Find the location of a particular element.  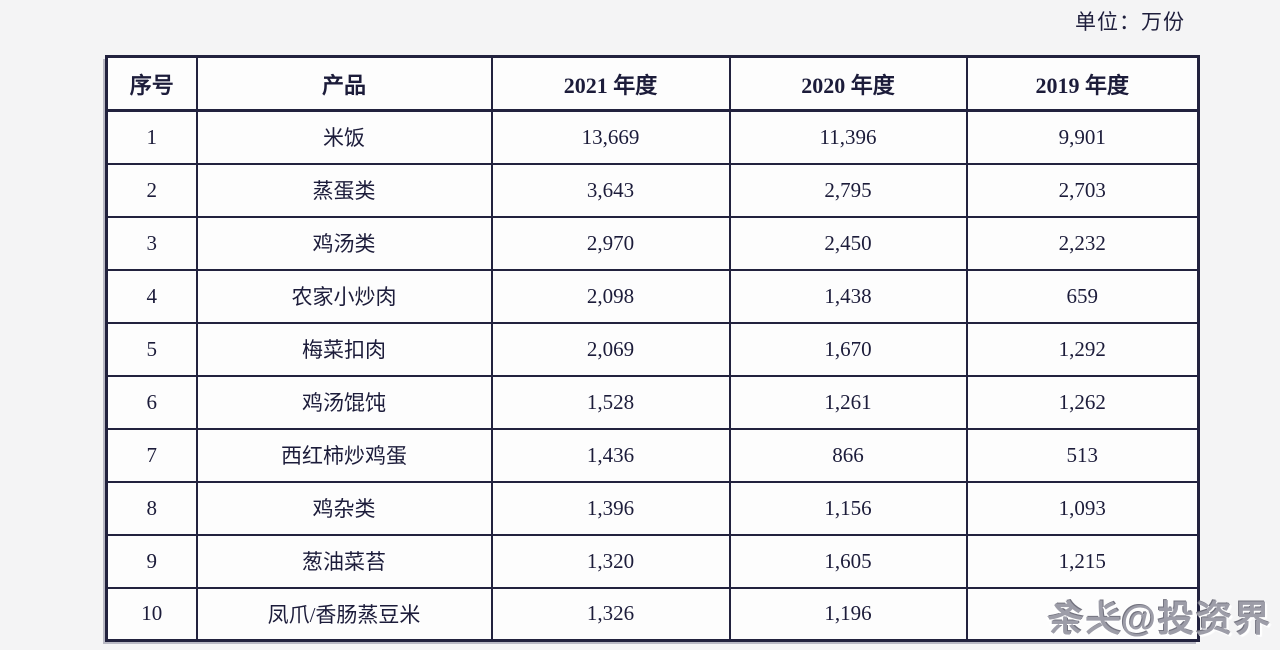

row-index-cell: 8 is located at coordinates (151, 508).